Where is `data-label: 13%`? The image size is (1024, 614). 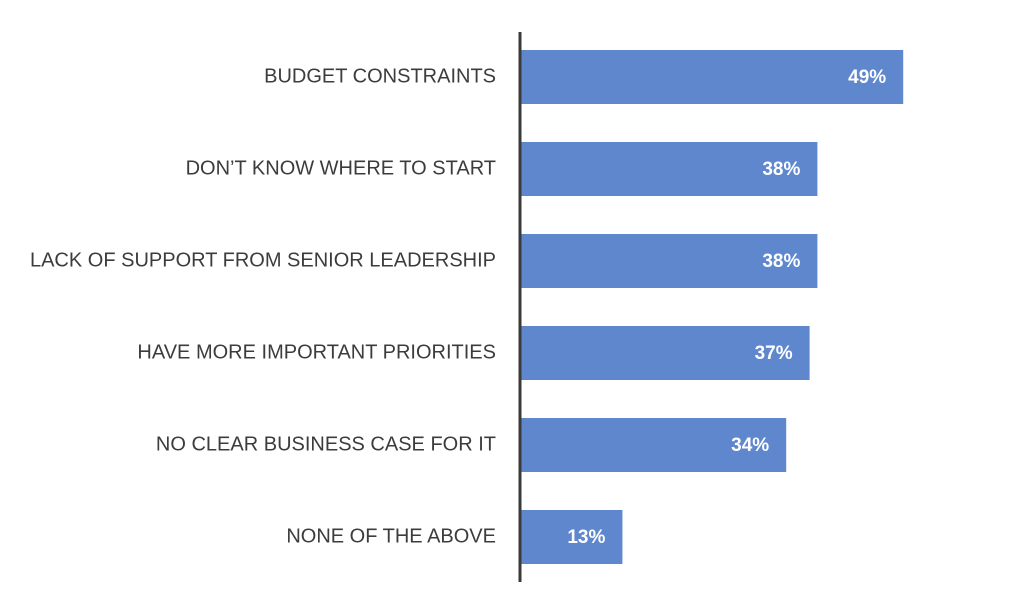 data-label: 13% is located at coordinates (586, 537).